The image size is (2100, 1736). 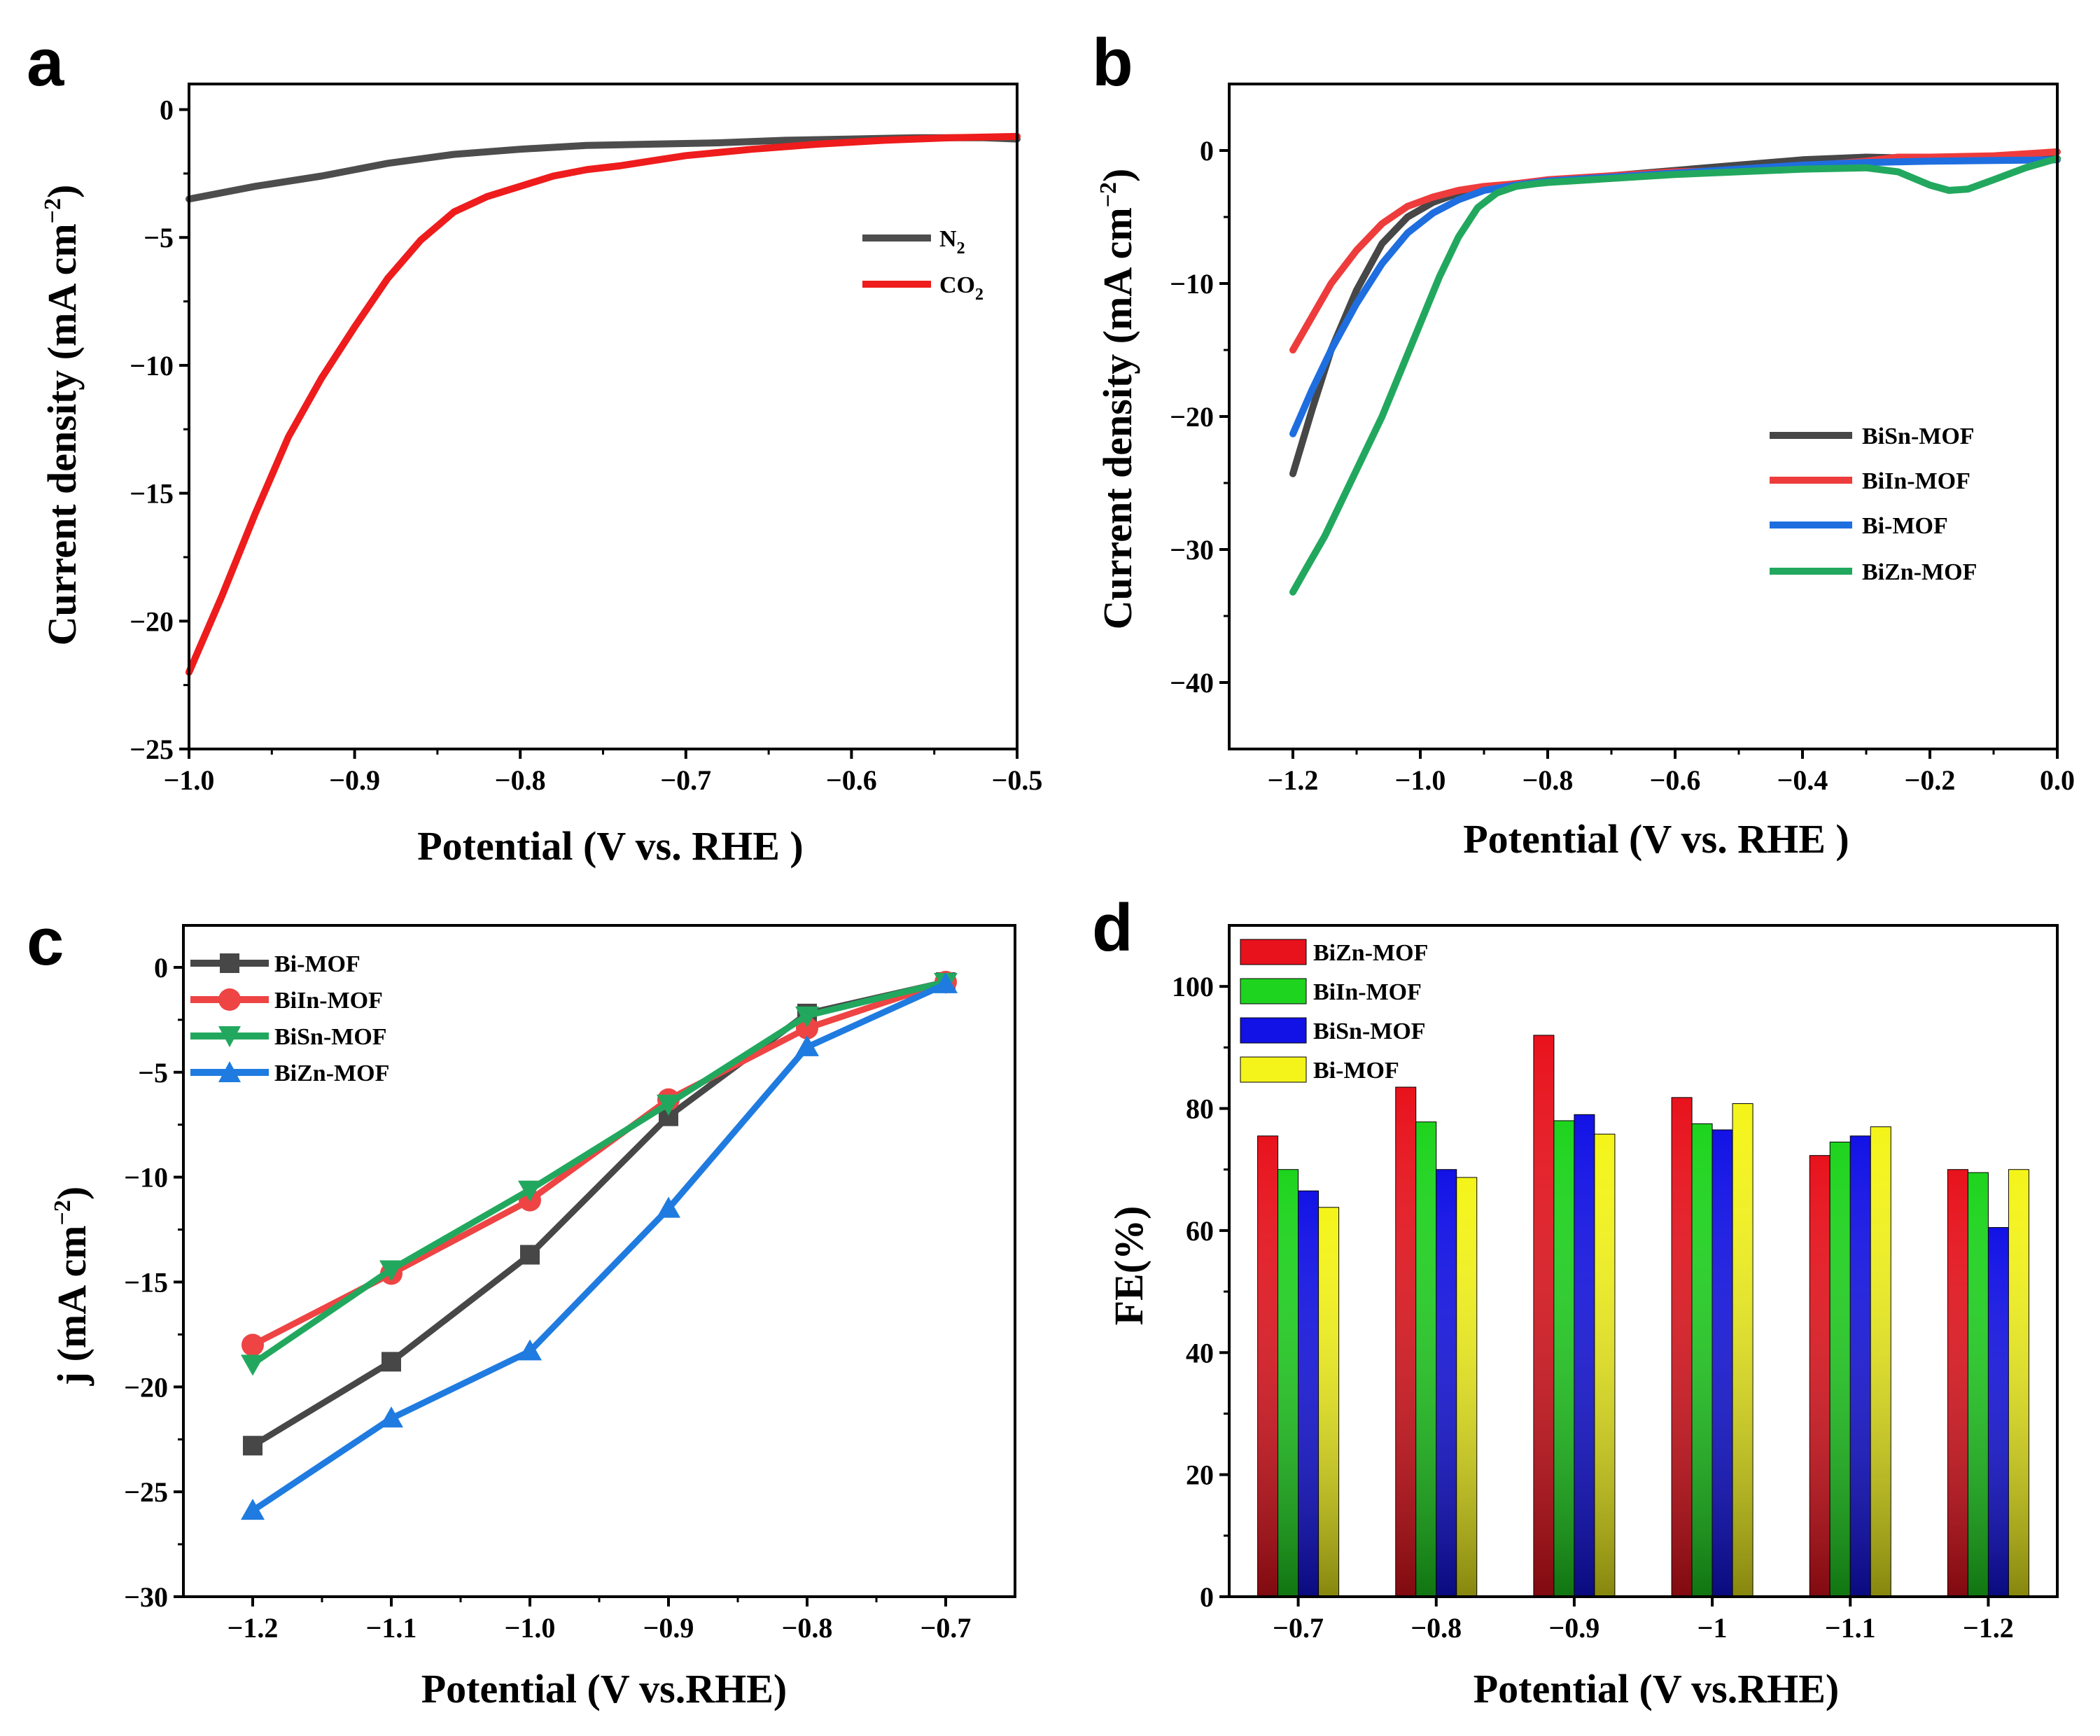 What do you see at coordinates (62, 415) in the screenshot?
I see `panel-a-ylabel: Current density (mA cm−2)` at bounding box center [62, 415].